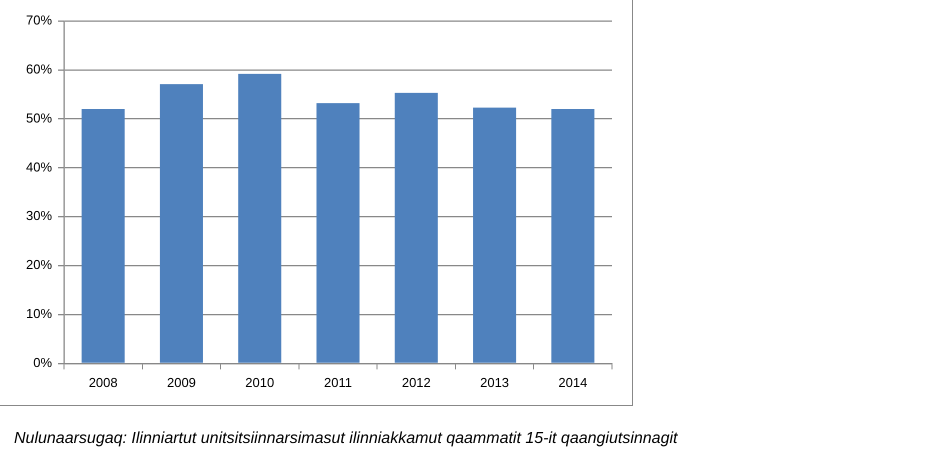  What do you see at coordinates (39, 314) in the screenshot?
I see `y-tick-label: 10%` at bounding box center [39, 314].